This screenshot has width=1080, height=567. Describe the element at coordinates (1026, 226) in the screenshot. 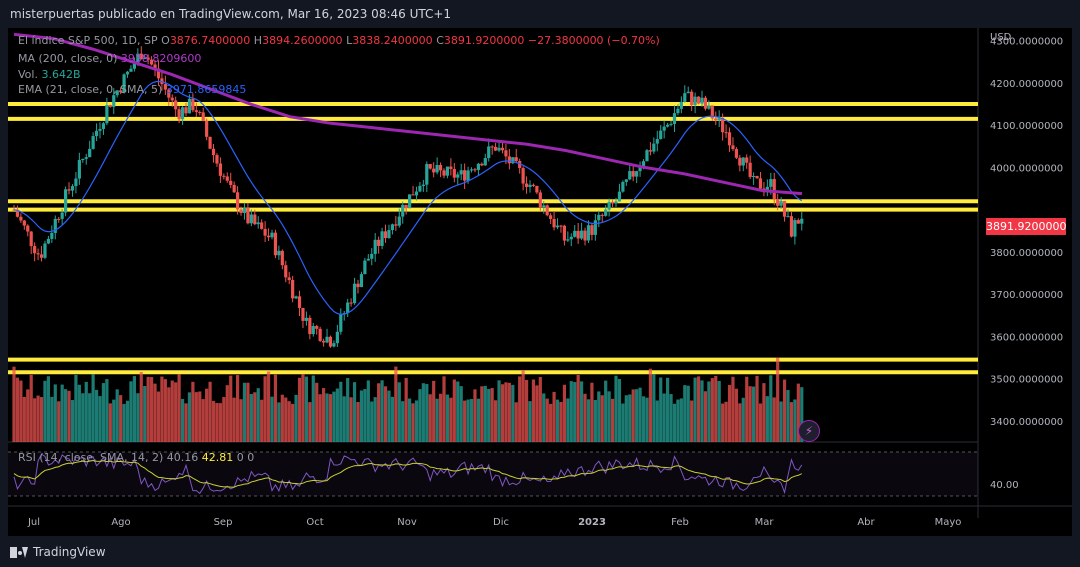

I see `last-price-tag: 3891.9200000` at that location.